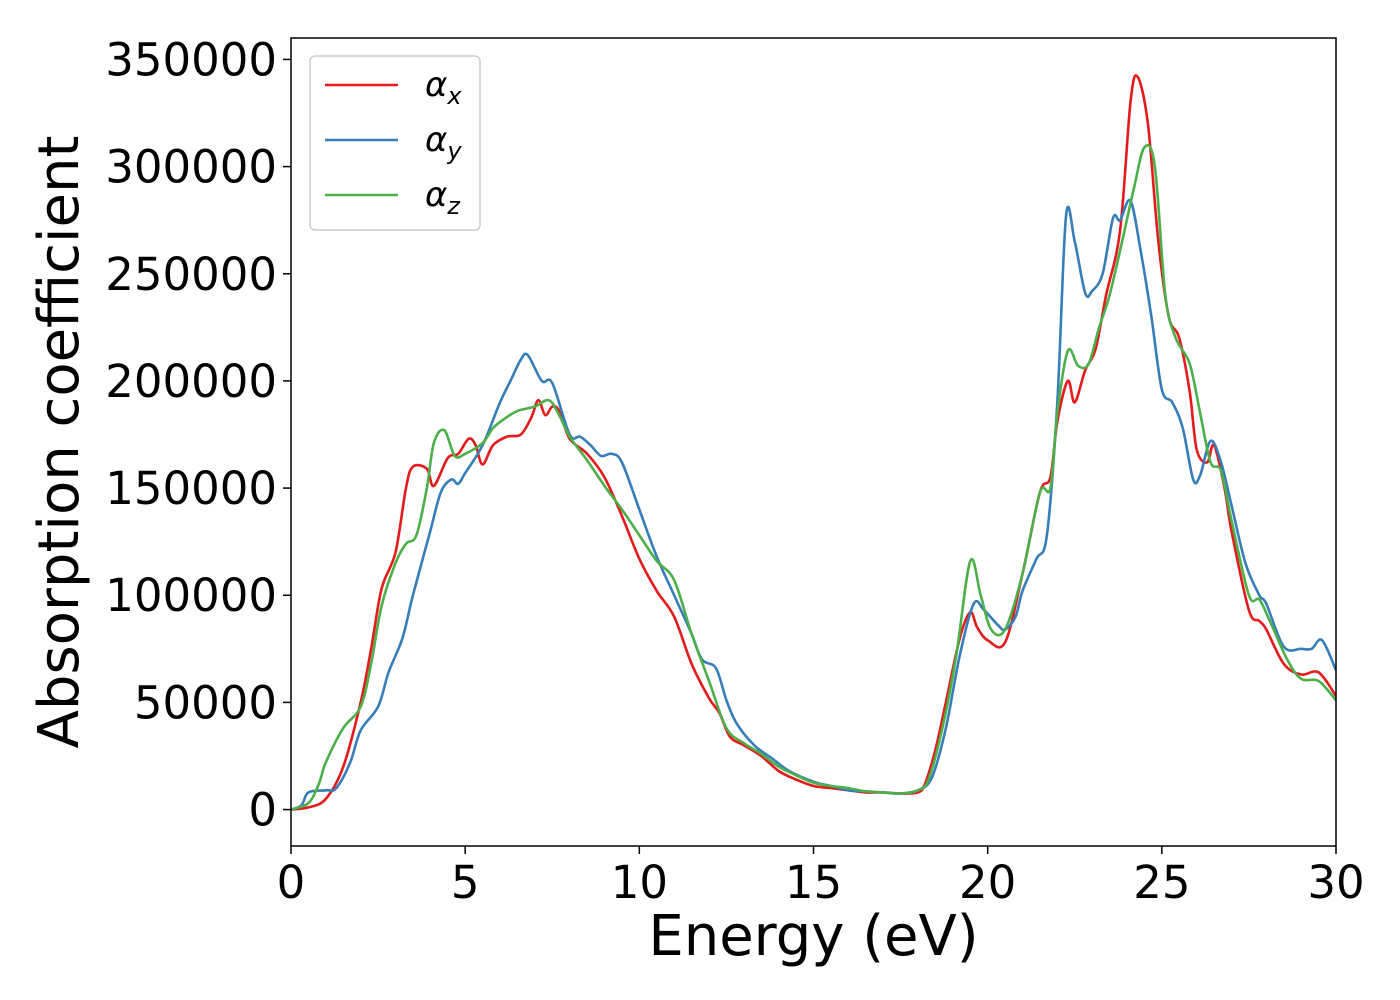 The width and height of the screenshot is (1400, 1000). What do you see at coordinates (465, 882) in the screenshot?
I see `x-tick-label: 5` at bounding box center [465, 882].